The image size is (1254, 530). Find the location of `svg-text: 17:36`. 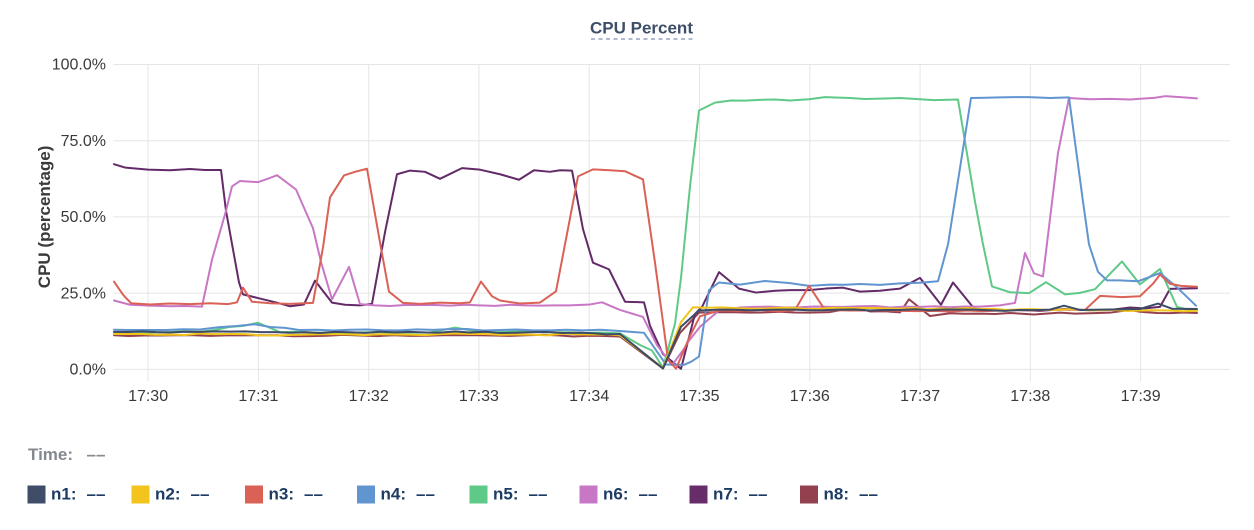

svg-text: 17:36 is located at coordinates (810, 396).